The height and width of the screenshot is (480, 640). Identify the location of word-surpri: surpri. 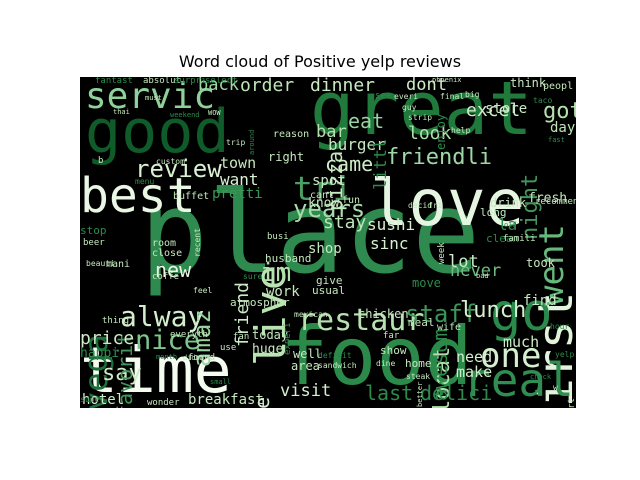
(190, 81).